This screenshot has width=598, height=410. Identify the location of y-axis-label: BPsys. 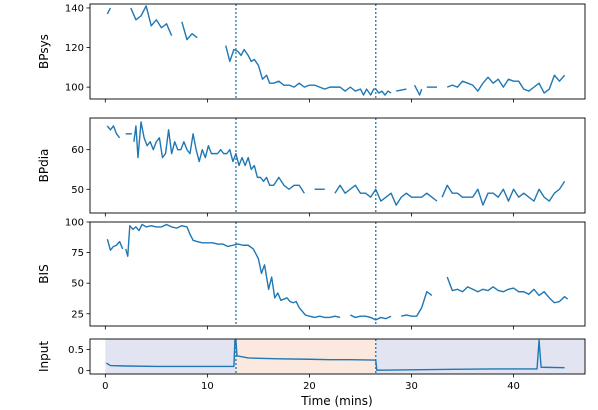
(44, 51).